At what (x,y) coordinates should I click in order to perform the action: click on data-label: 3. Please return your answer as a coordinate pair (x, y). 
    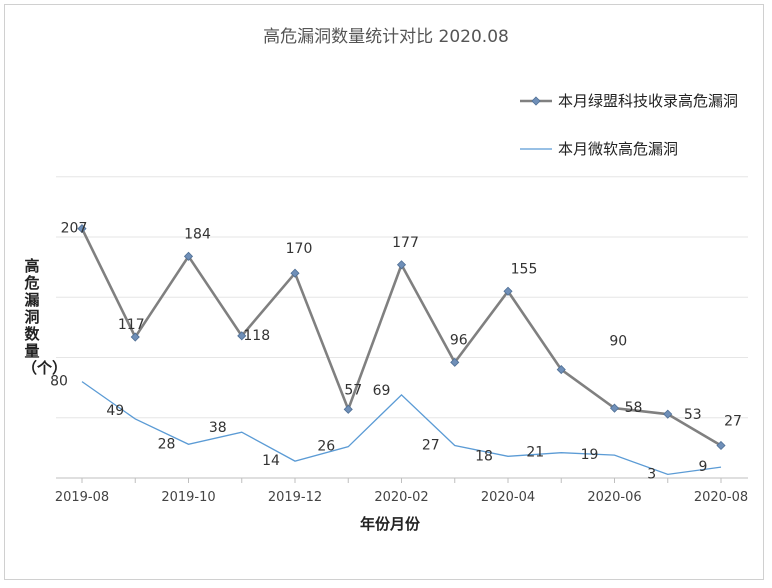
    Looking at the image, I should click on (651, 474).